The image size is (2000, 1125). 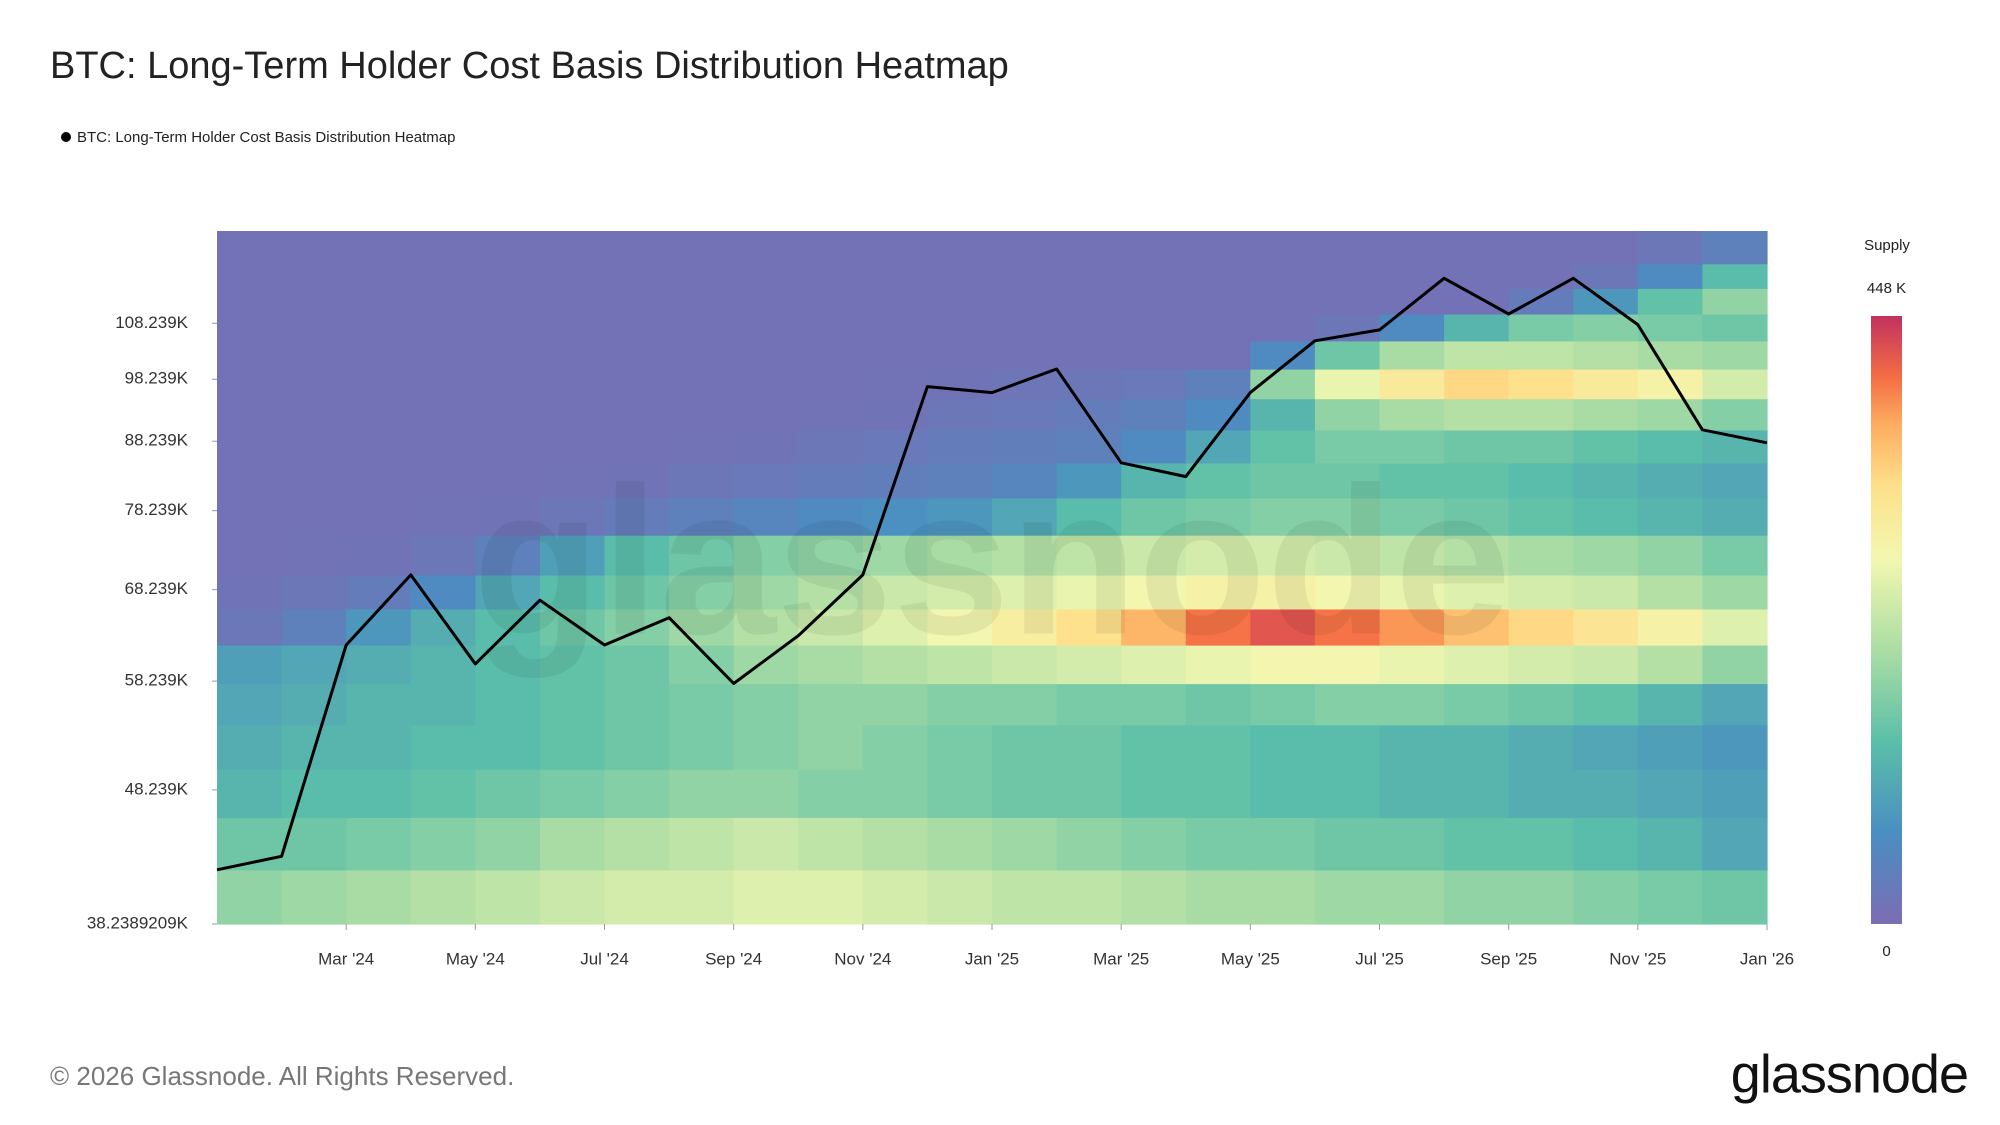 I want to click on colorbar-title: Supply, so click(x=1887, y=245).